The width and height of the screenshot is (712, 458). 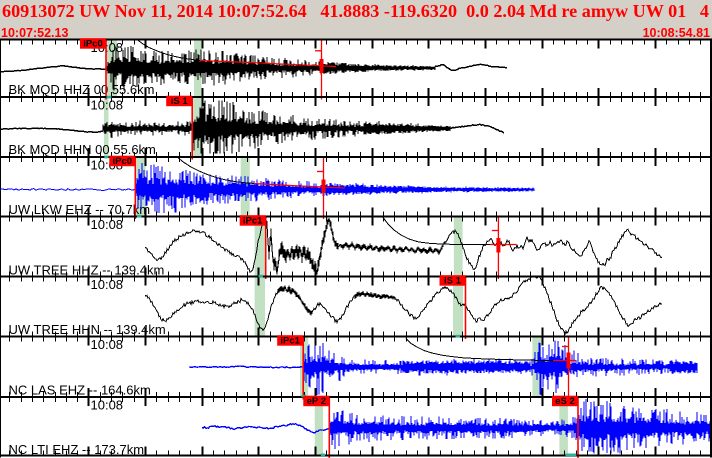 What do you see at coordinates (82, 89) in the screenshot?
I see `svg-text: BK MQD HHZ 00 55.6km` at bounding box center [82, 89].